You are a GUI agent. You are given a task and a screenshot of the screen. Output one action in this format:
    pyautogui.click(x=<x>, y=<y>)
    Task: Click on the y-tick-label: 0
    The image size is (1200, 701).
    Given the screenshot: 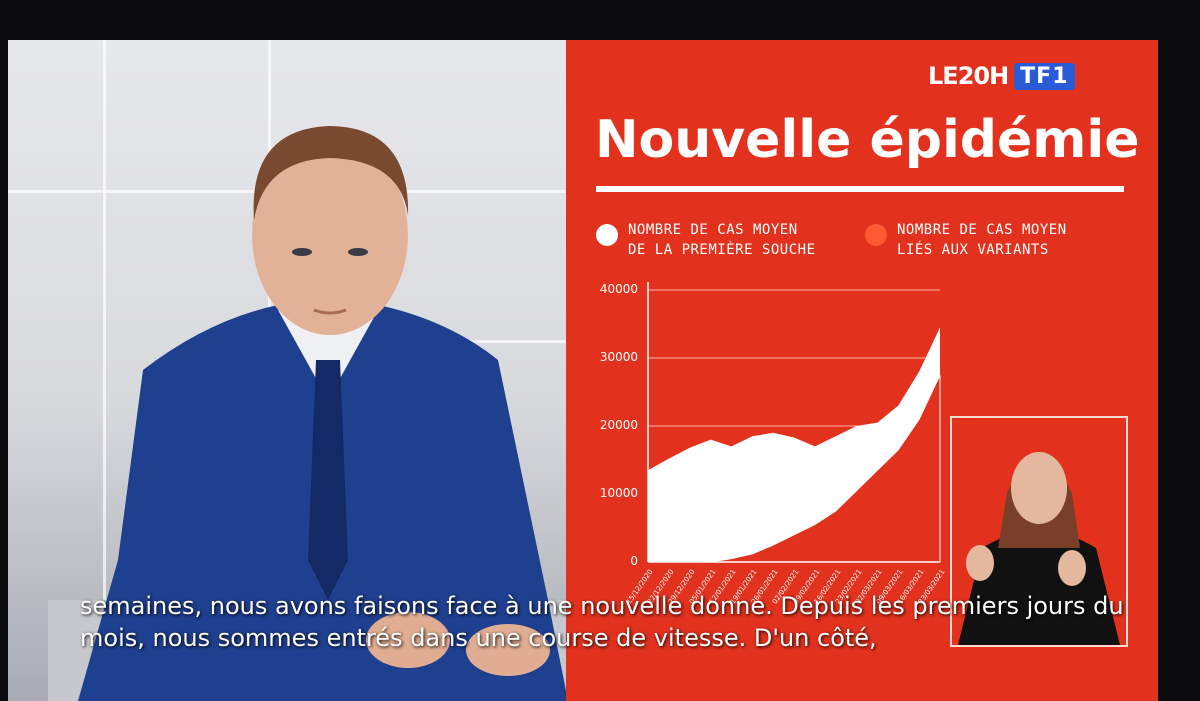 What is the action you would take?
    pyautogui.click(x=634, y=561)
    